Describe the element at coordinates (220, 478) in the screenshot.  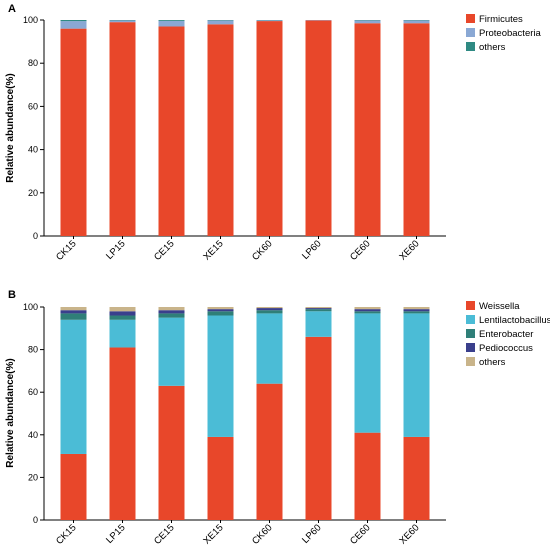
I see `bar-xe15-weissella` at that location.